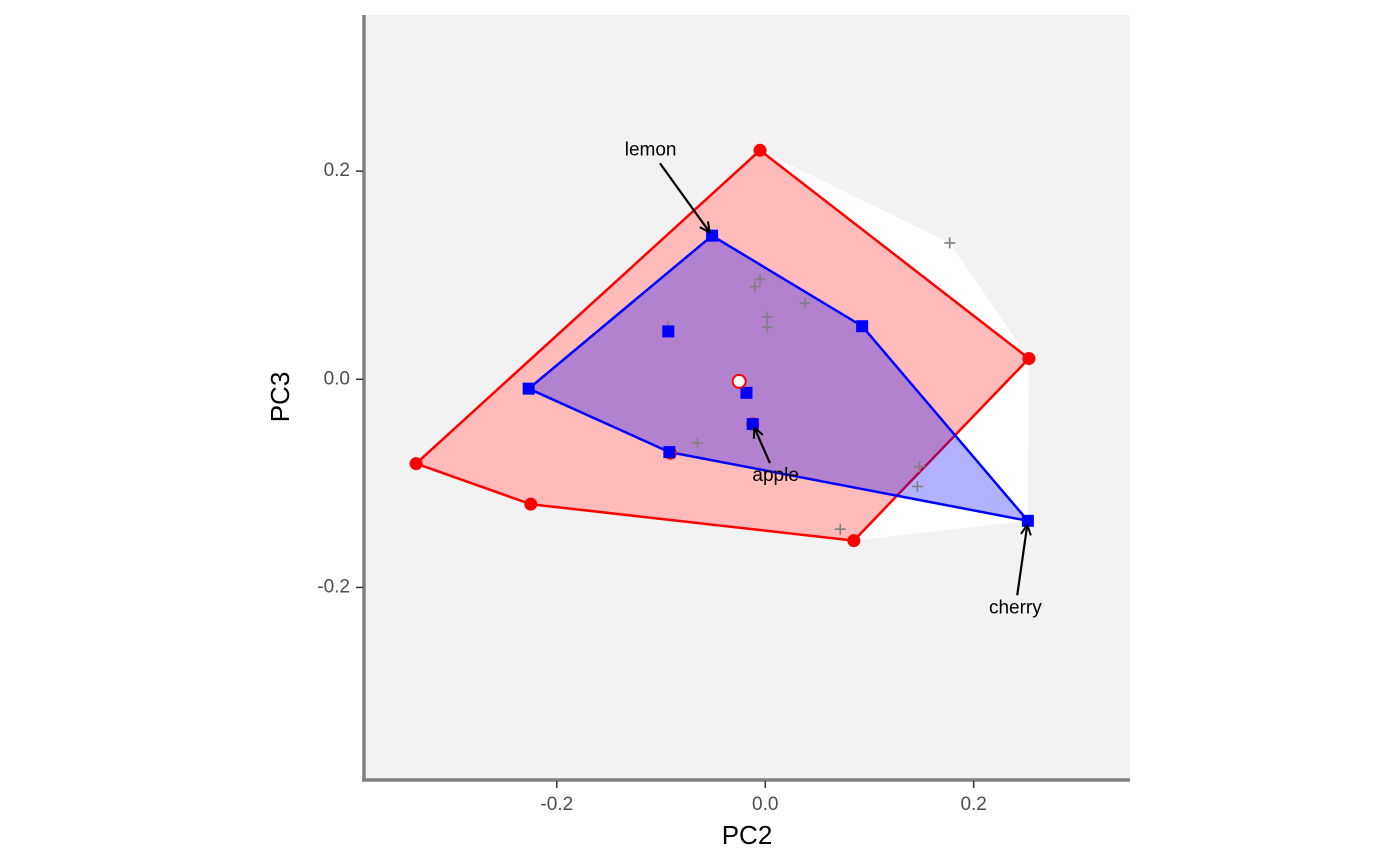 This screenshot has height=866, width=1400. What do you see at coordinates (337, 378) in the screenshot?
I see `y-tick-label: 0.0` at bounding box center [337, 378].